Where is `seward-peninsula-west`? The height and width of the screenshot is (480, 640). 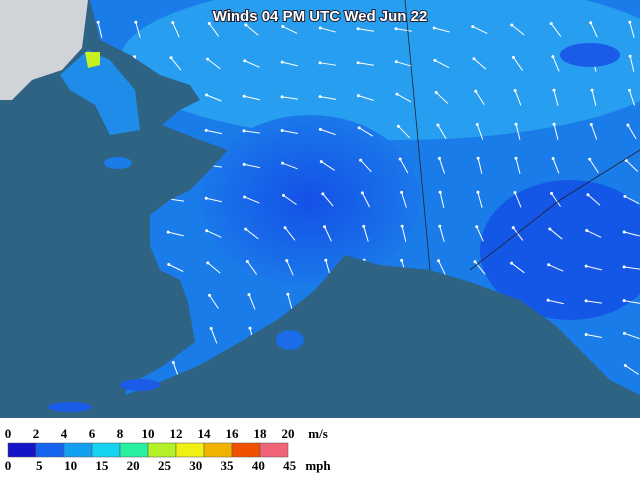
seward-peninsula-west is located at coordinates (100, 92).